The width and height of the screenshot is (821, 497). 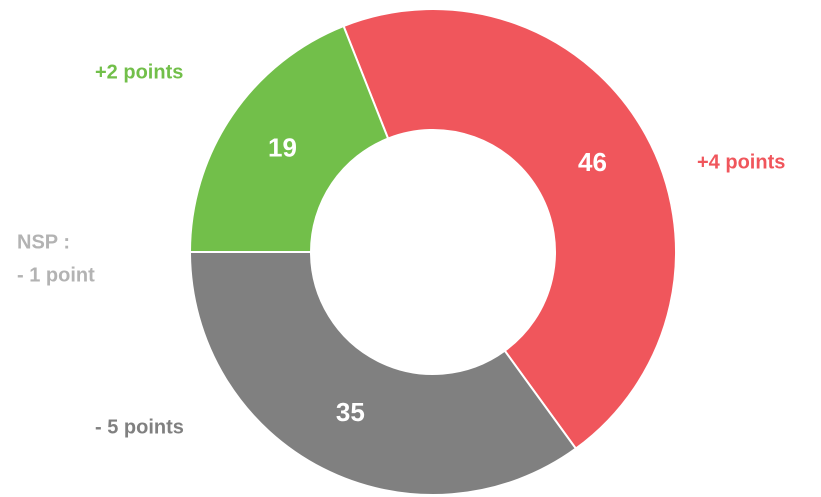 What do you see at coordinates (139, 72) in the screenshot?
I see `annotation: +2 points` at bounding box center [139, 72].